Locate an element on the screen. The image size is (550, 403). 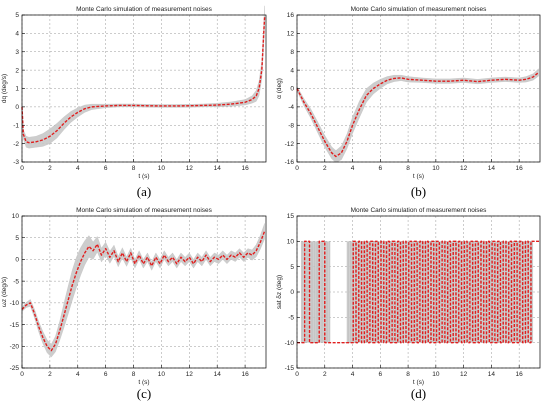
y-tick-label: 3 is located at coordinates (17, 52).